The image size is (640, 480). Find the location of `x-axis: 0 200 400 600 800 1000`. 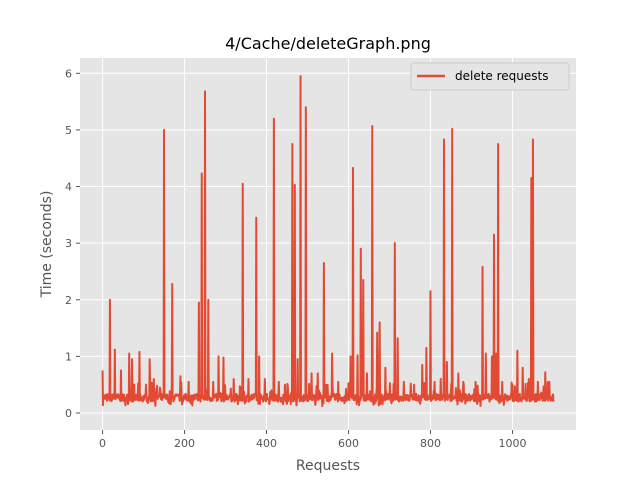

x-axis: 0 200 400 600 800 1000 is located at coordinates (312, 440).